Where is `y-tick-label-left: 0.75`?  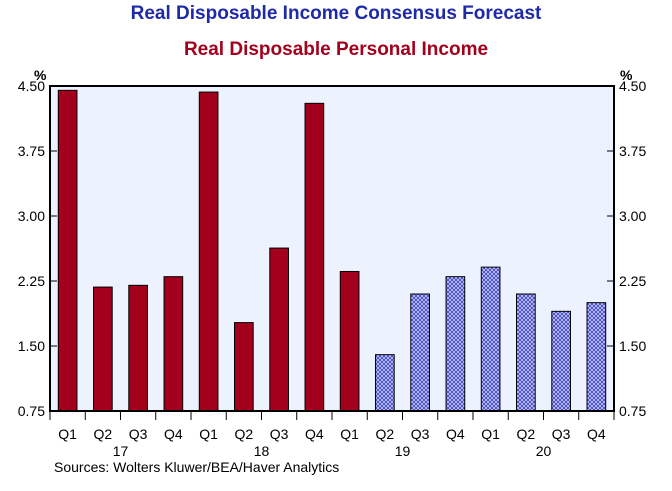 y-tick-label-left: 0.75 is located at coordinates (31, 411).